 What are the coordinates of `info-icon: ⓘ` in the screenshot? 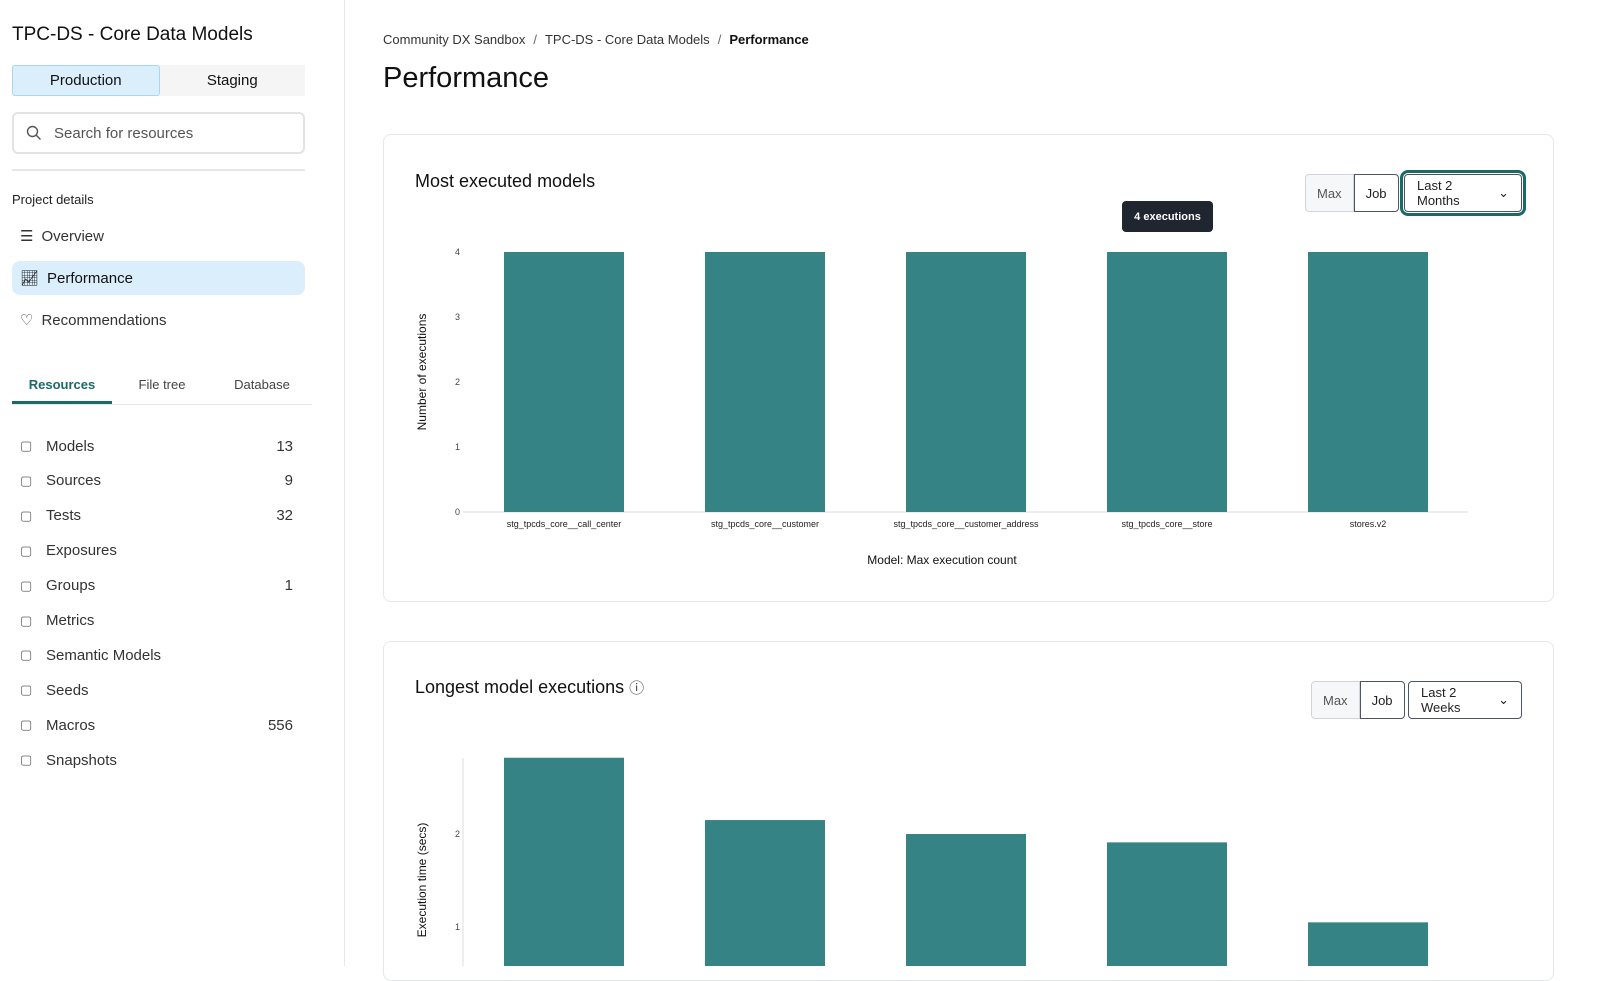 It's located at (637, 688).